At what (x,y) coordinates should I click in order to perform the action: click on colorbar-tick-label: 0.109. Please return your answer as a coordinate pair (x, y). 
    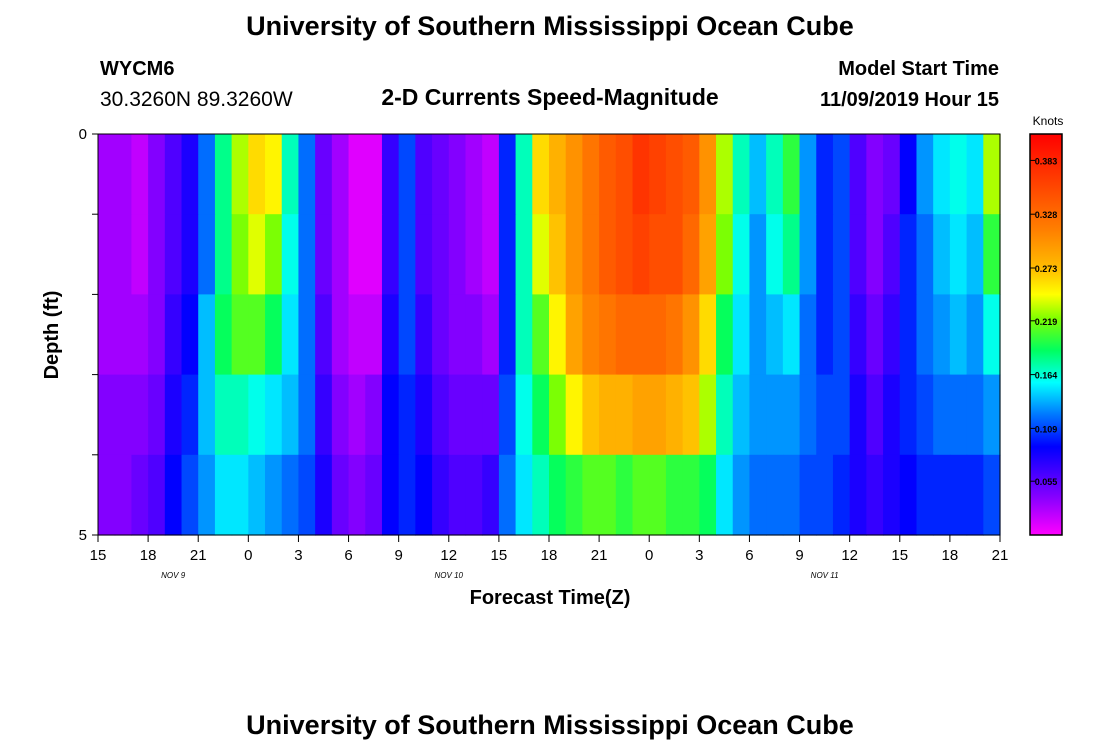
    Looking at the image, I should click on (1046, 429).